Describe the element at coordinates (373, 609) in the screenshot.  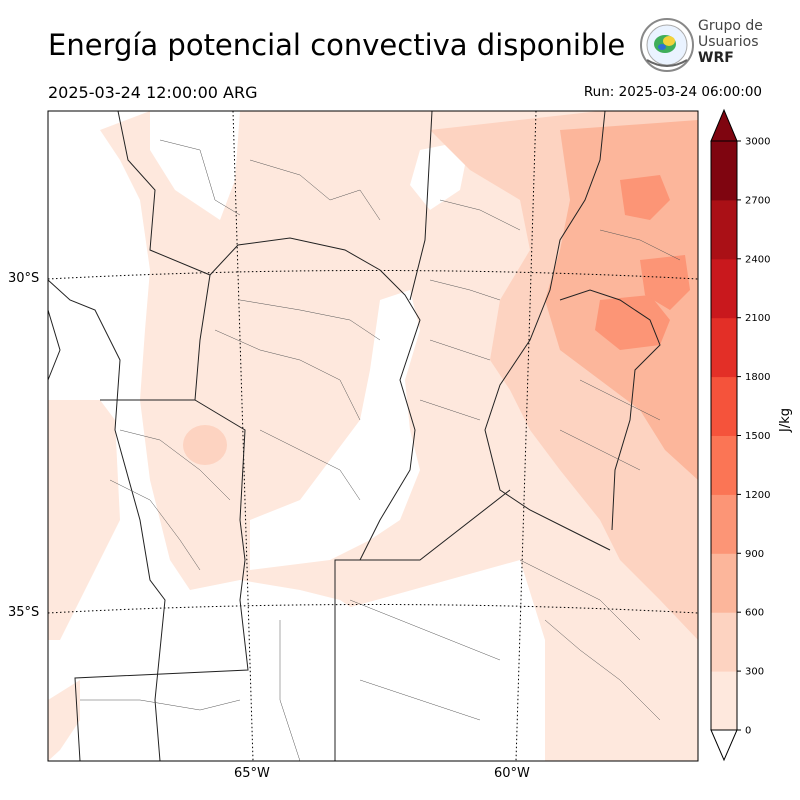
I see `parallel-35s` at that location.